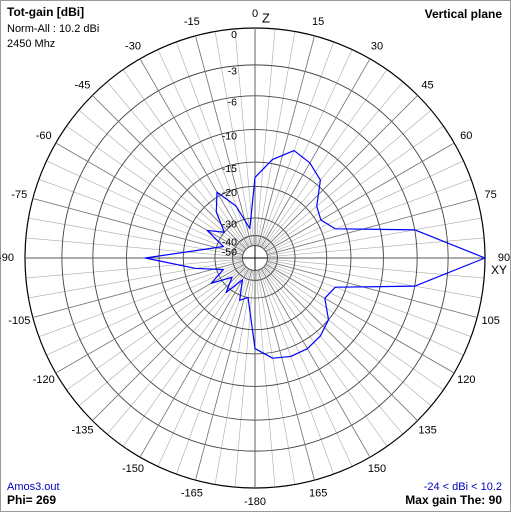  Describe the element at coordinates (31, 500) in the screenshot. I see `phi-label: Phi= 269` at that location.